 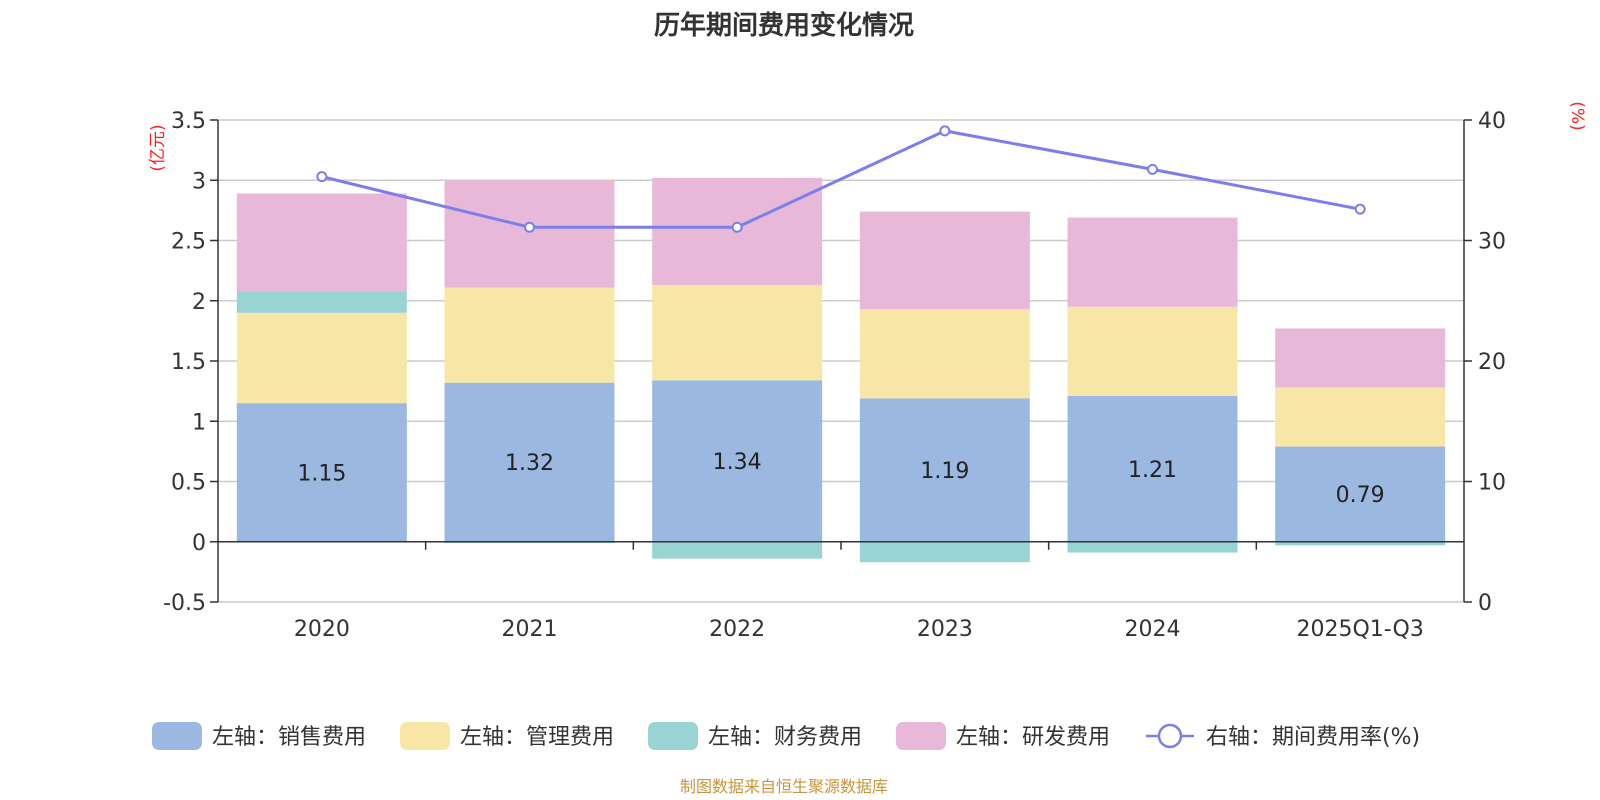 I want to click on left-axis-tick-label: 2, so click(x=199, y=302).